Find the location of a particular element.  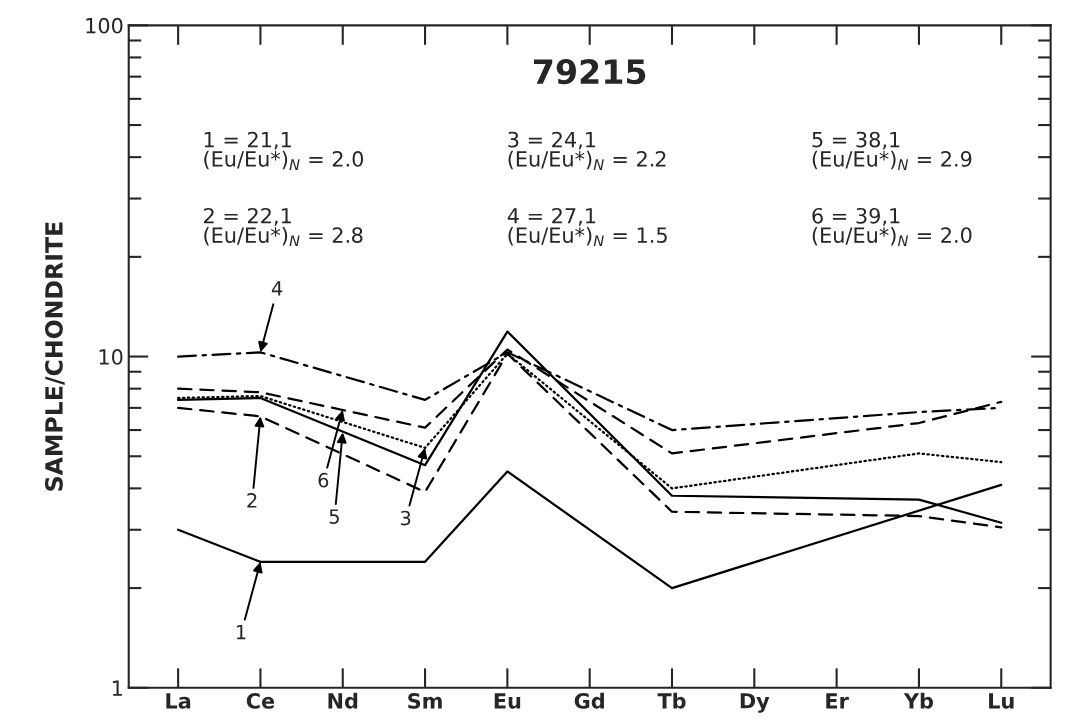

annotation: 6 is located at coordinates (323, 480).